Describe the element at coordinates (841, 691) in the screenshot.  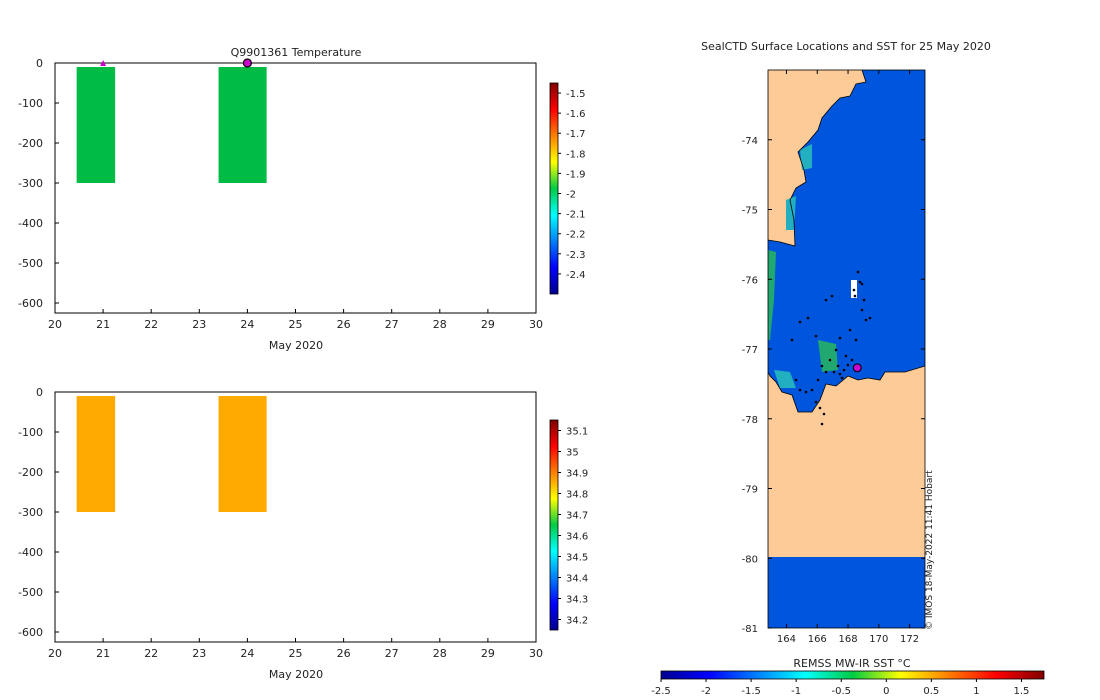
I see `sst-cbtick-label-4: -0.5` at that location.